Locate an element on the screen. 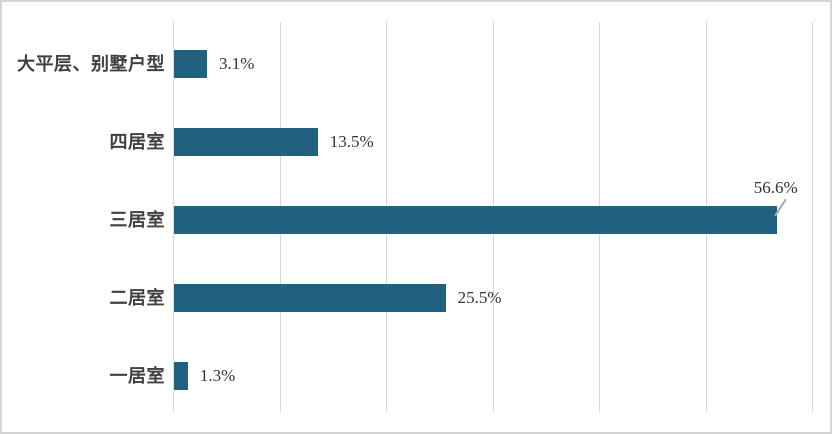 This screenshot has height=434, width=832. category-label: 四居室 is located at coordinates (137, 142).